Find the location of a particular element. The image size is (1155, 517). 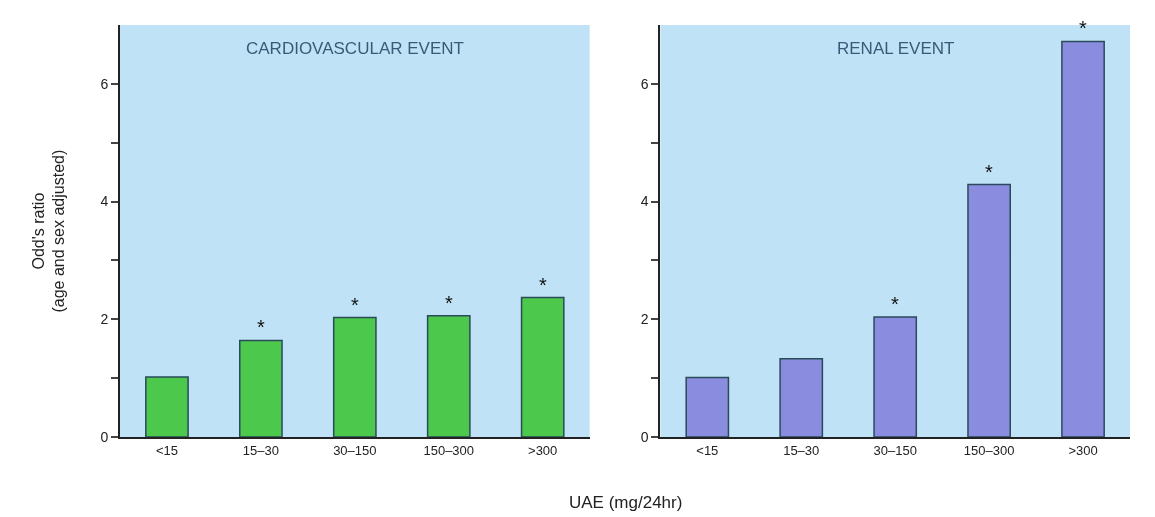

text: CARDIOVASCULAR EVENT is located at coordinates (355, 48).